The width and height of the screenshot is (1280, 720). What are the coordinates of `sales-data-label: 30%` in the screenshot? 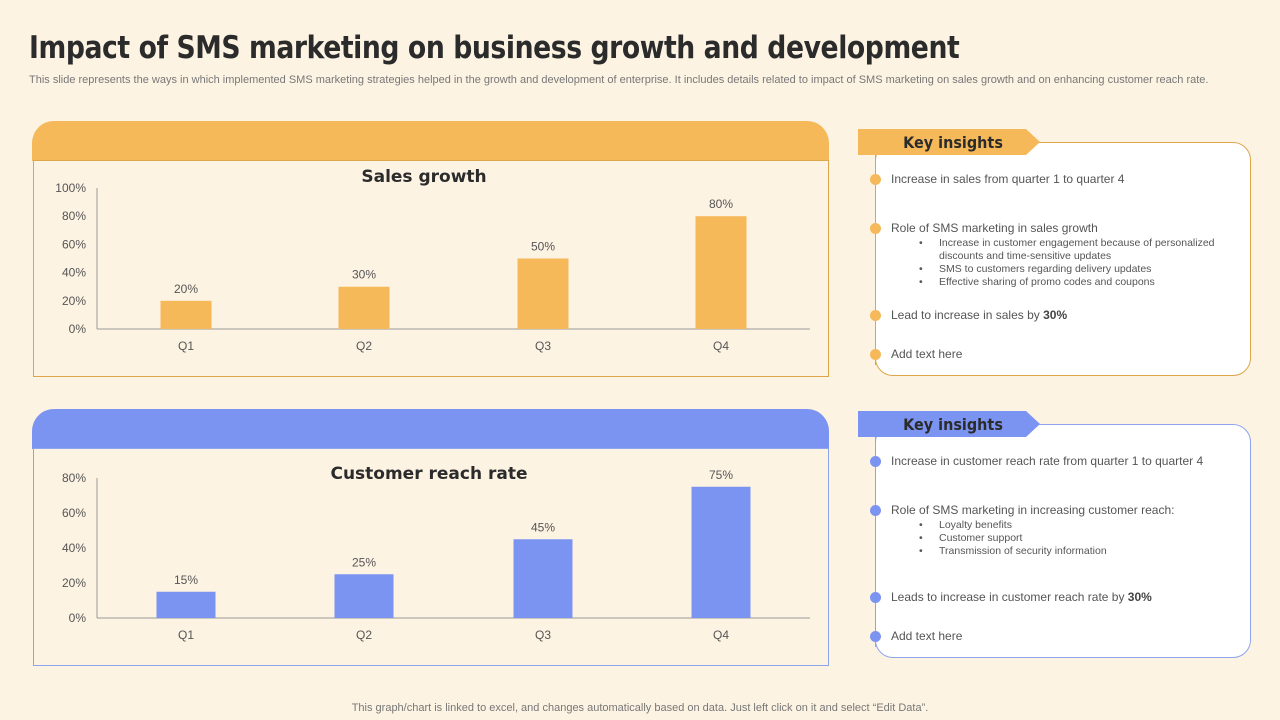 It's located at (364, 275).